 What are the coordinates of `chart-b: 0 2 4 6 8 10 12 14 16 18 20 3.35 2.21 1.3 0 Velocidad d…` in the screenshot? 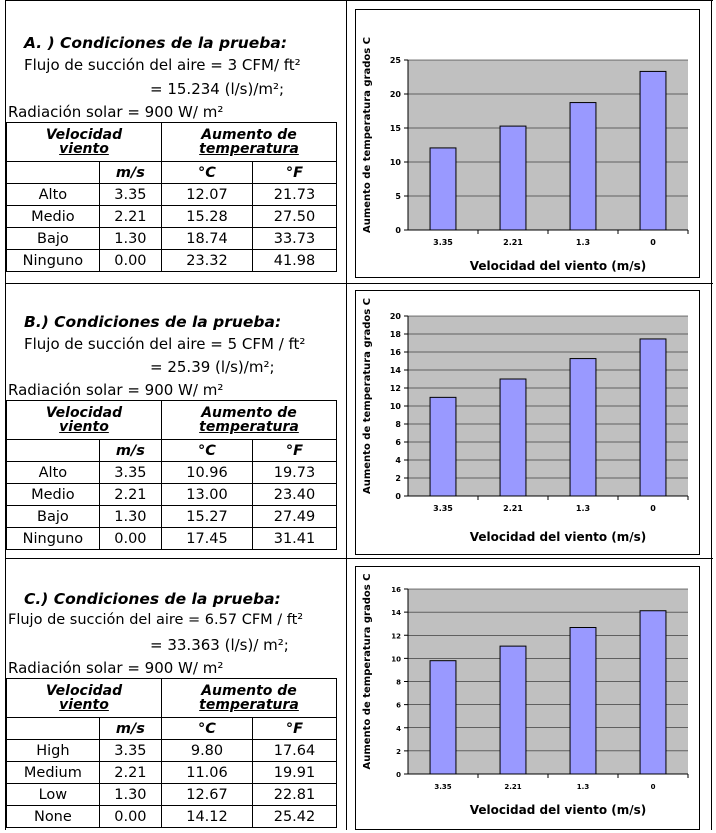 It's located at (525, 421).